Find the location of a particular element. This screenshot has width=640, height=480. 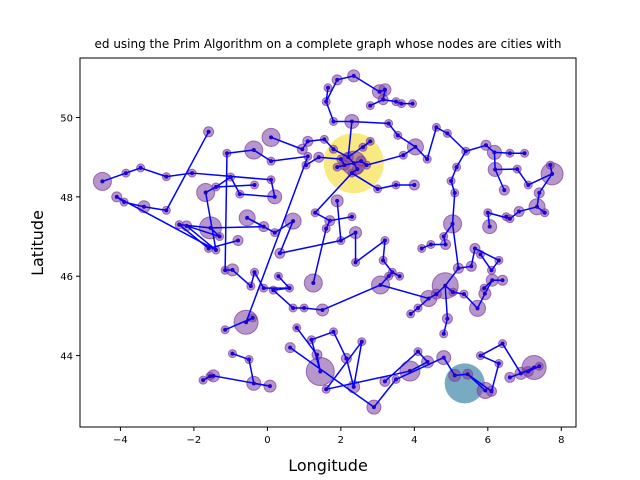

x-tick-label: 2 is located at coordinates (341, 440).